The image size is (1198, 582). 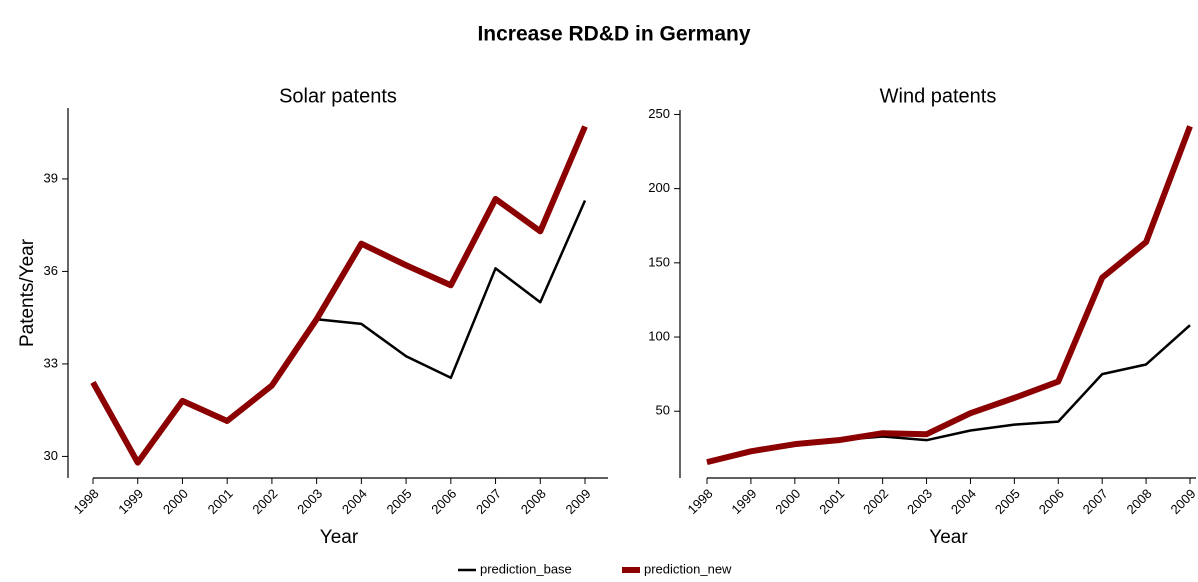 I want to click on legend-label: prediction_new, so click(x=688, y=568).